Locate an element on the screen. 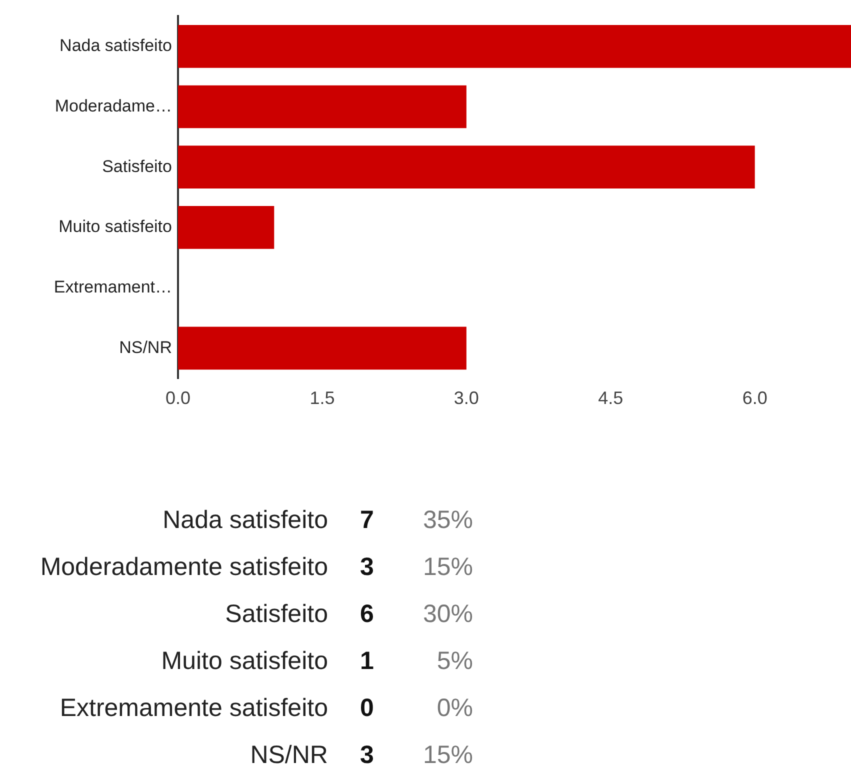  y-tick-label: Satisfeito is located at coordinates (137, 166).